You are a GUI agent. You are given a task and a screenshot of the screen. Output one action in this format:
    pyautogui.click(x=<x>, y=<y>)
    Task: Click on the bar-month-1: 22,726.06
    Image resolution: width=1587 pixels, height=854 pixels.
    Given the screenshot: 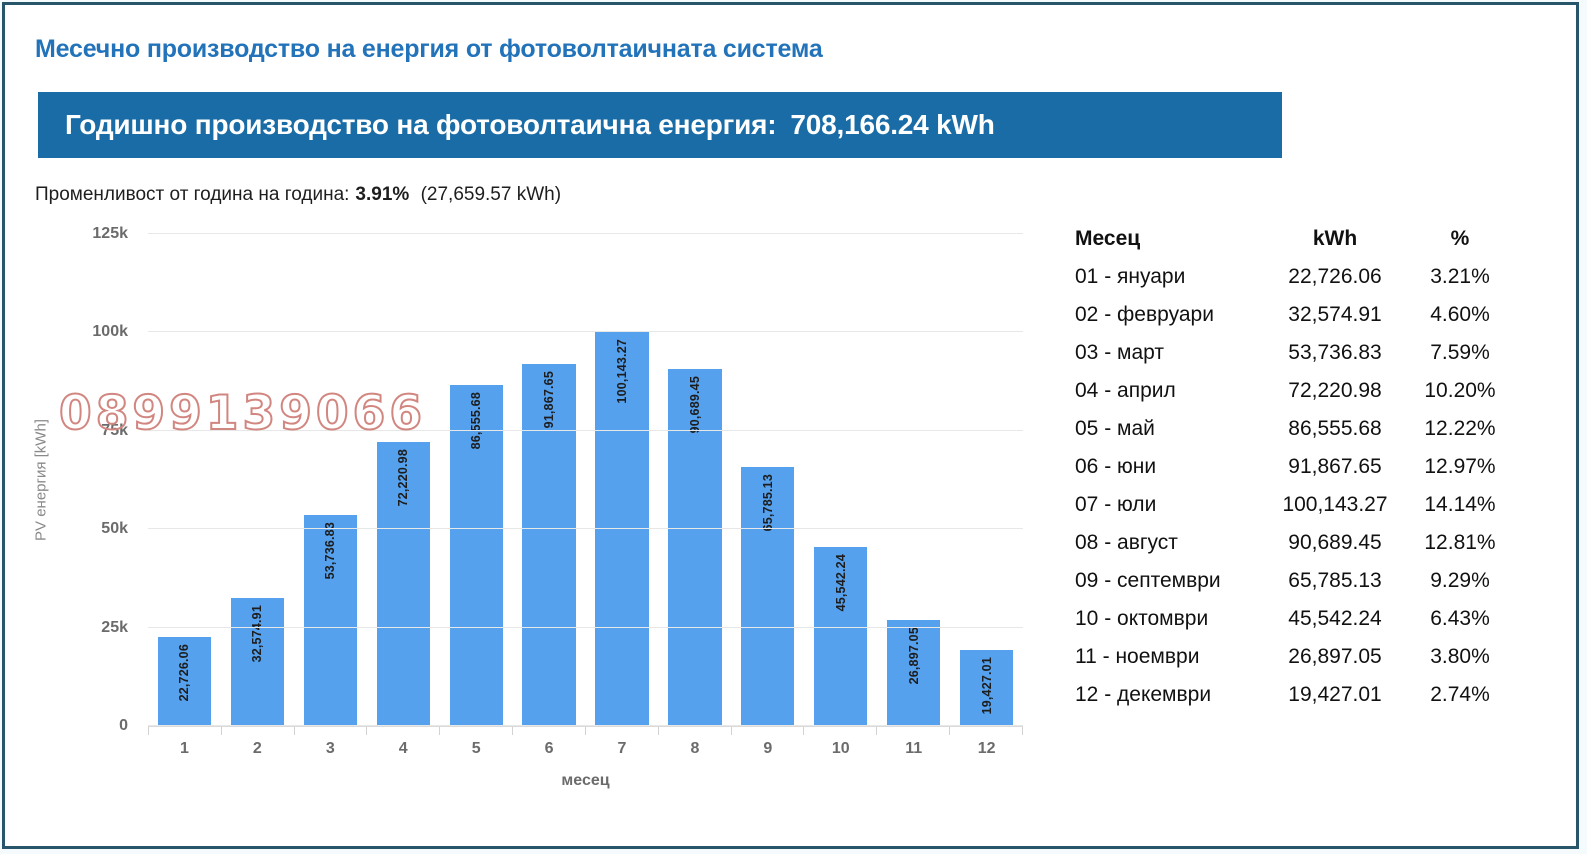 What is the action you would take?
    pyautogui.click(x=184, y=681)
    